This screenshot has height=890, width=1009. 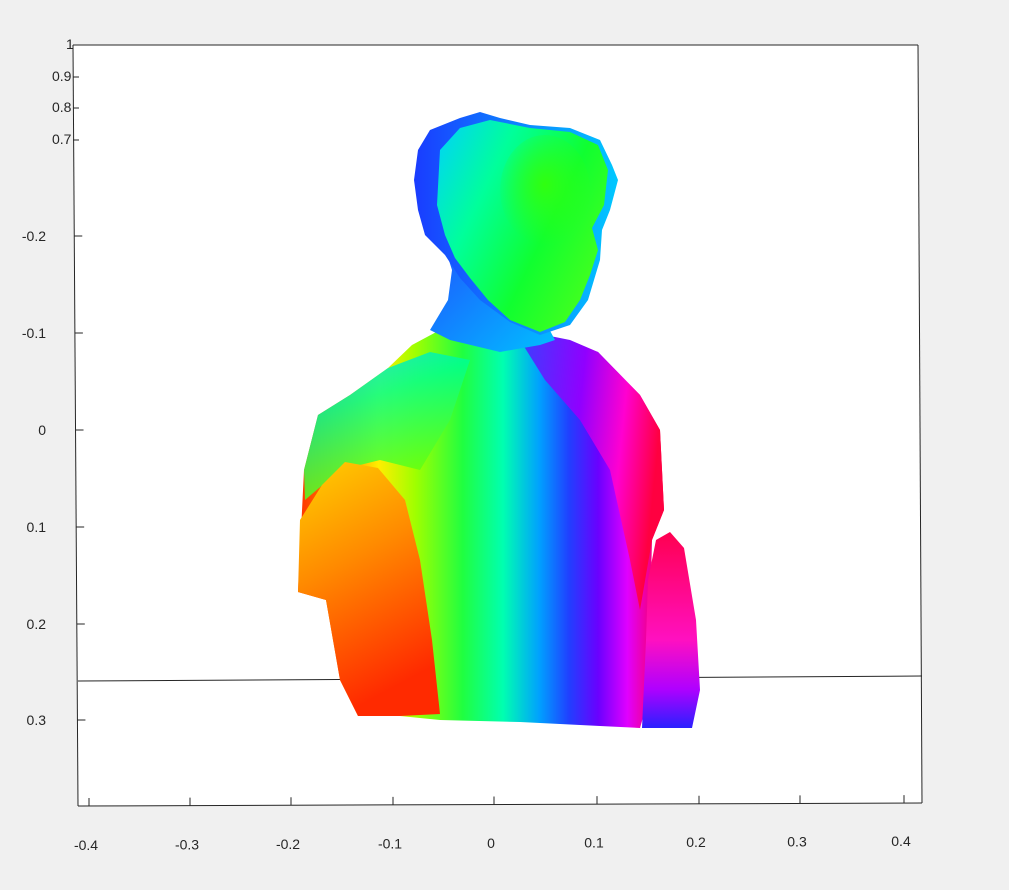 I want to click on x-tick-label: 0.2, so click(x=696, y=842).